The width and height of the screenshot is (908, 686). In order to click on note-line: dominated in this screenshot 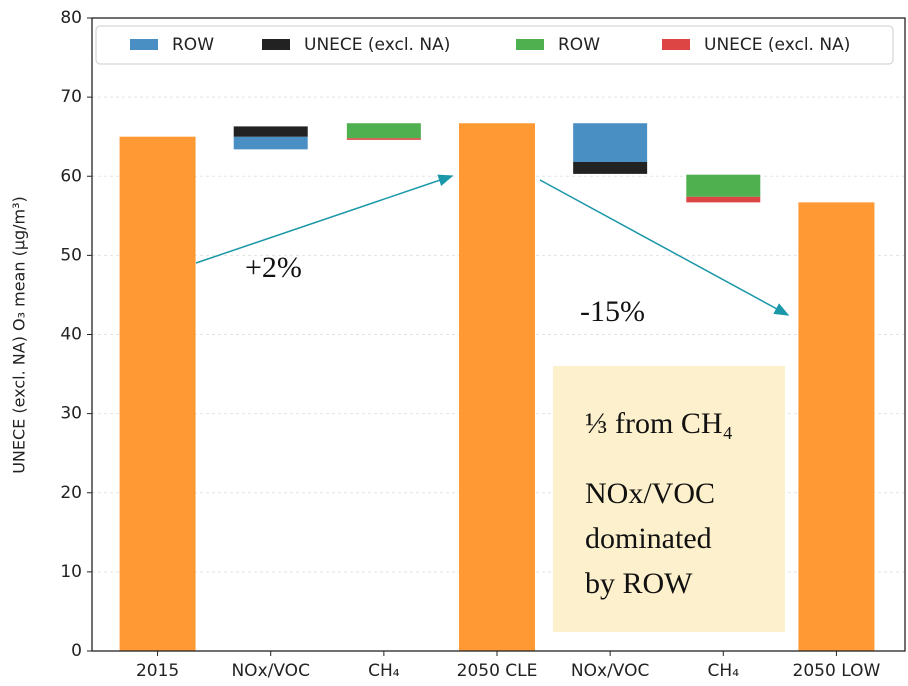, I will do `click(648, 538)`.